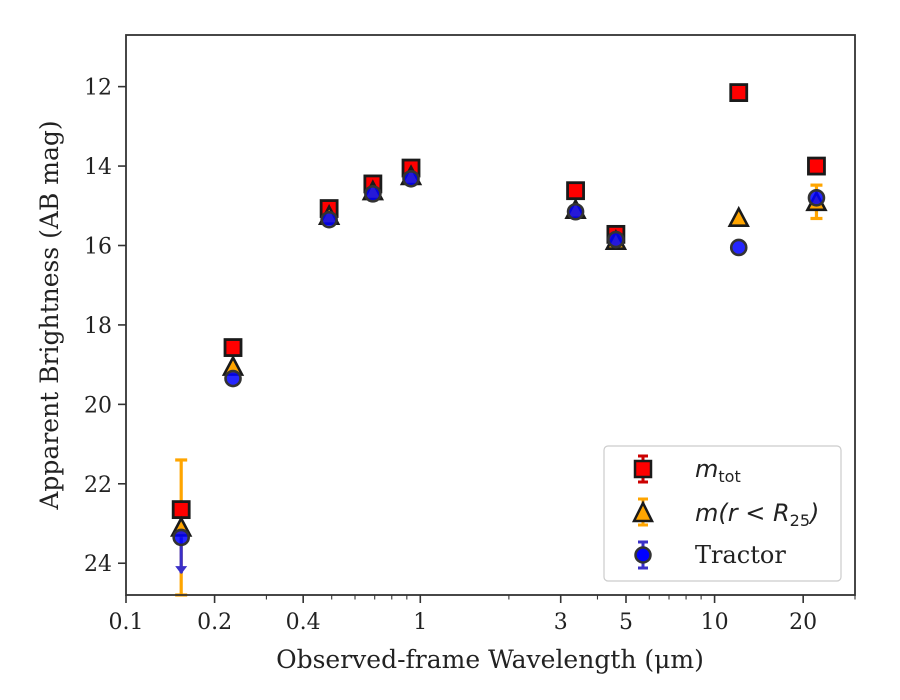 This screenshot has width=900, height=700. I want to click on x-axis-ticks: 0.1 0.2 0.4 1 3 5 10 20, so click(482, 615).